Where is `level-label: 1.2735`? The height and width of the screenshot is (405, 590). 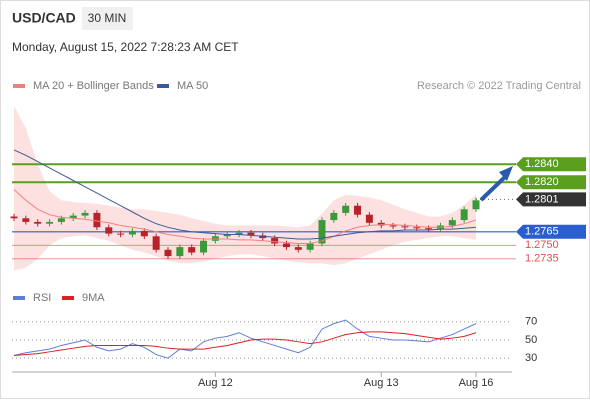
level-label: 1.2735 is located at coordinates (542, 259).